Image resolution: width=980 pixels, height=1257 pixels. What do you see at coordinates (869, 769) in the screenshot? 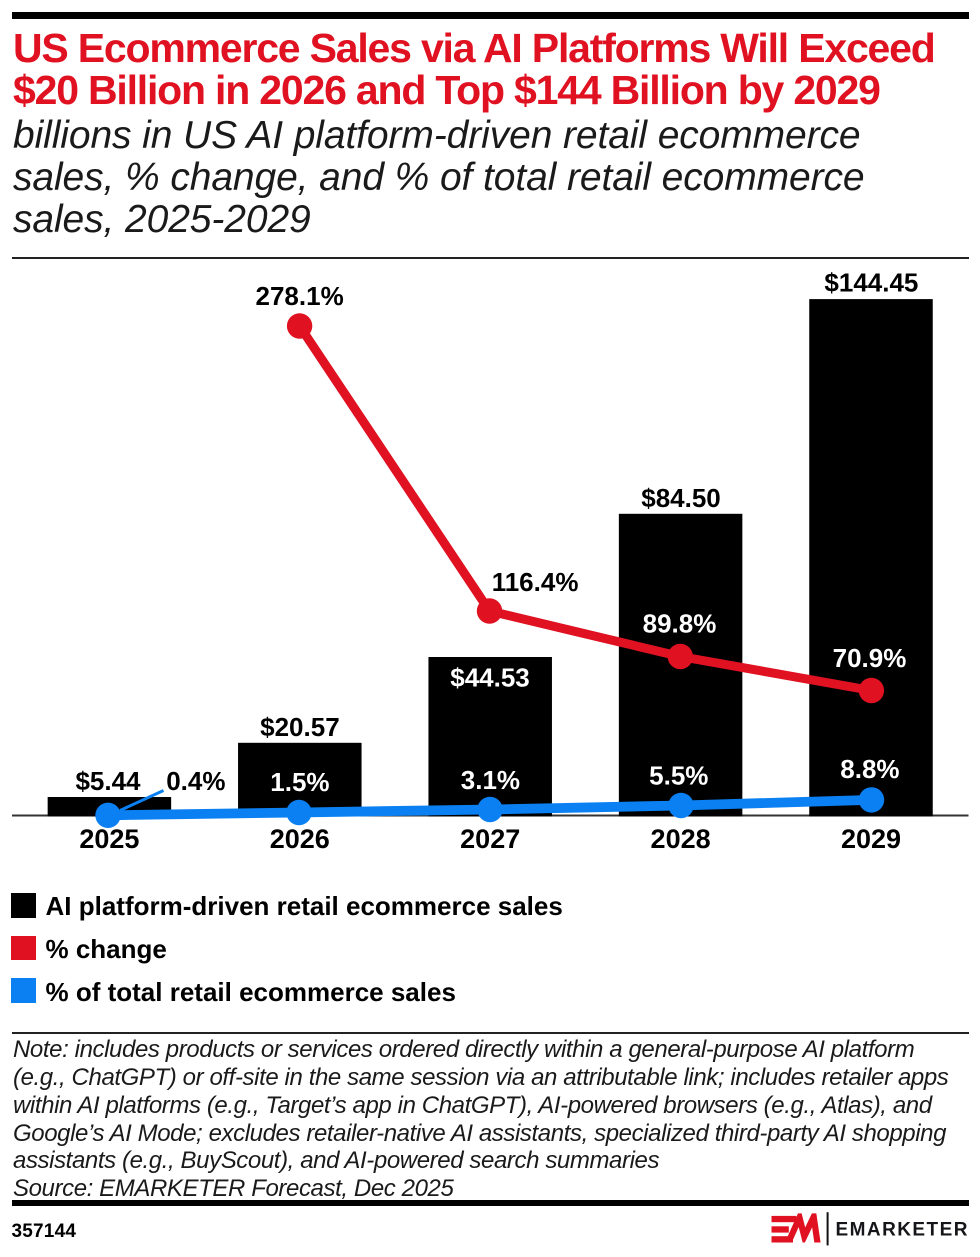
I see `svg-text: 8.8%` at bounding box center [869, 769].